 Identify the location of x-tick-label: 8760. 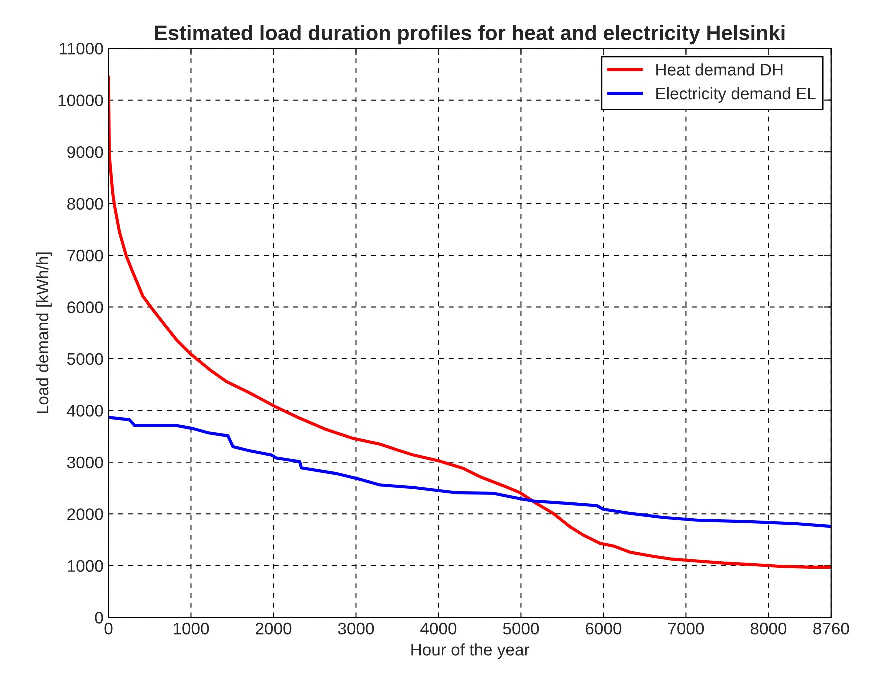
(832, 628).